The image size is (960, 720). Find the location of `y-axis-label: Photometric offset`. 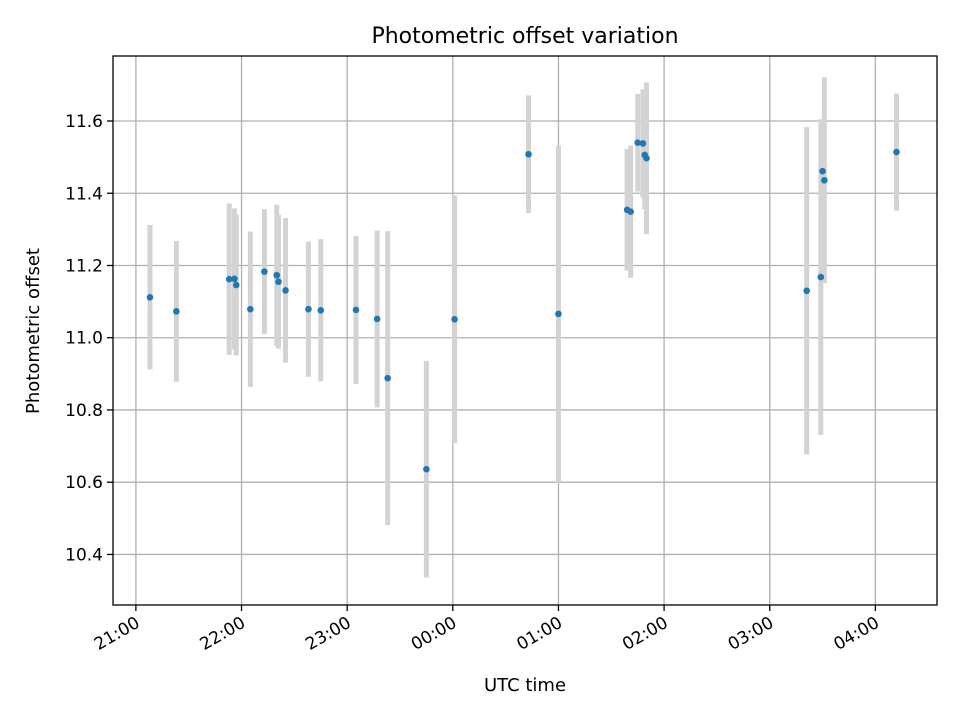

y-axis-label: Photometric offset is located at coordinates (33, 331).